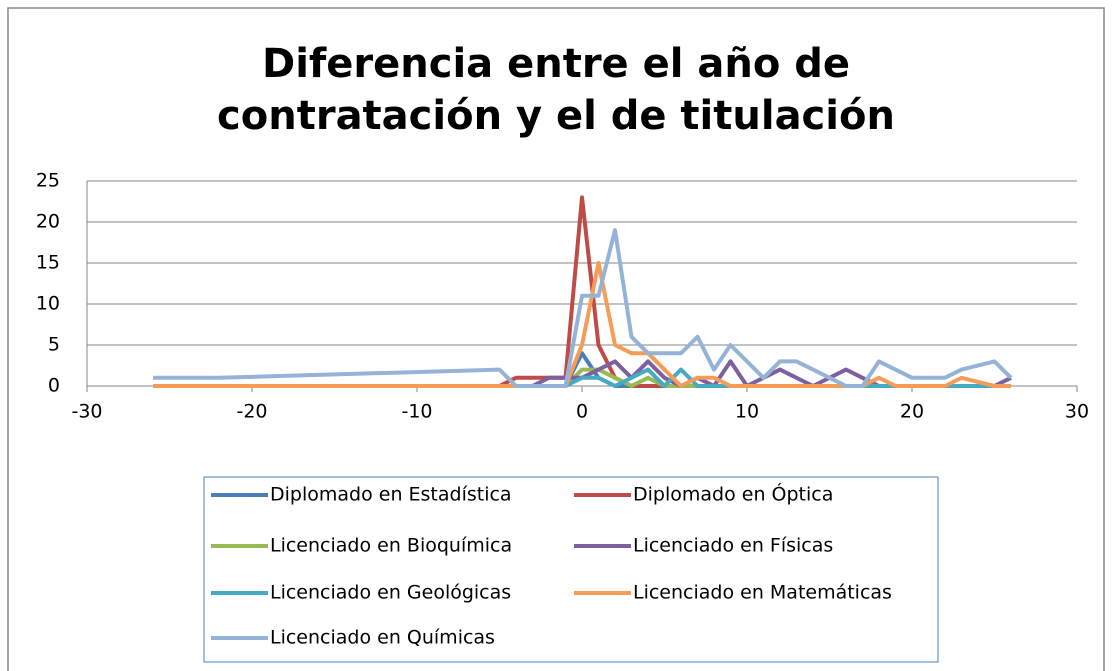  What do you see at coordinates (390, 593) in the screenshot?
I see `legend-label: Licenciado en Geológicas` at bounding box center [390, 593].